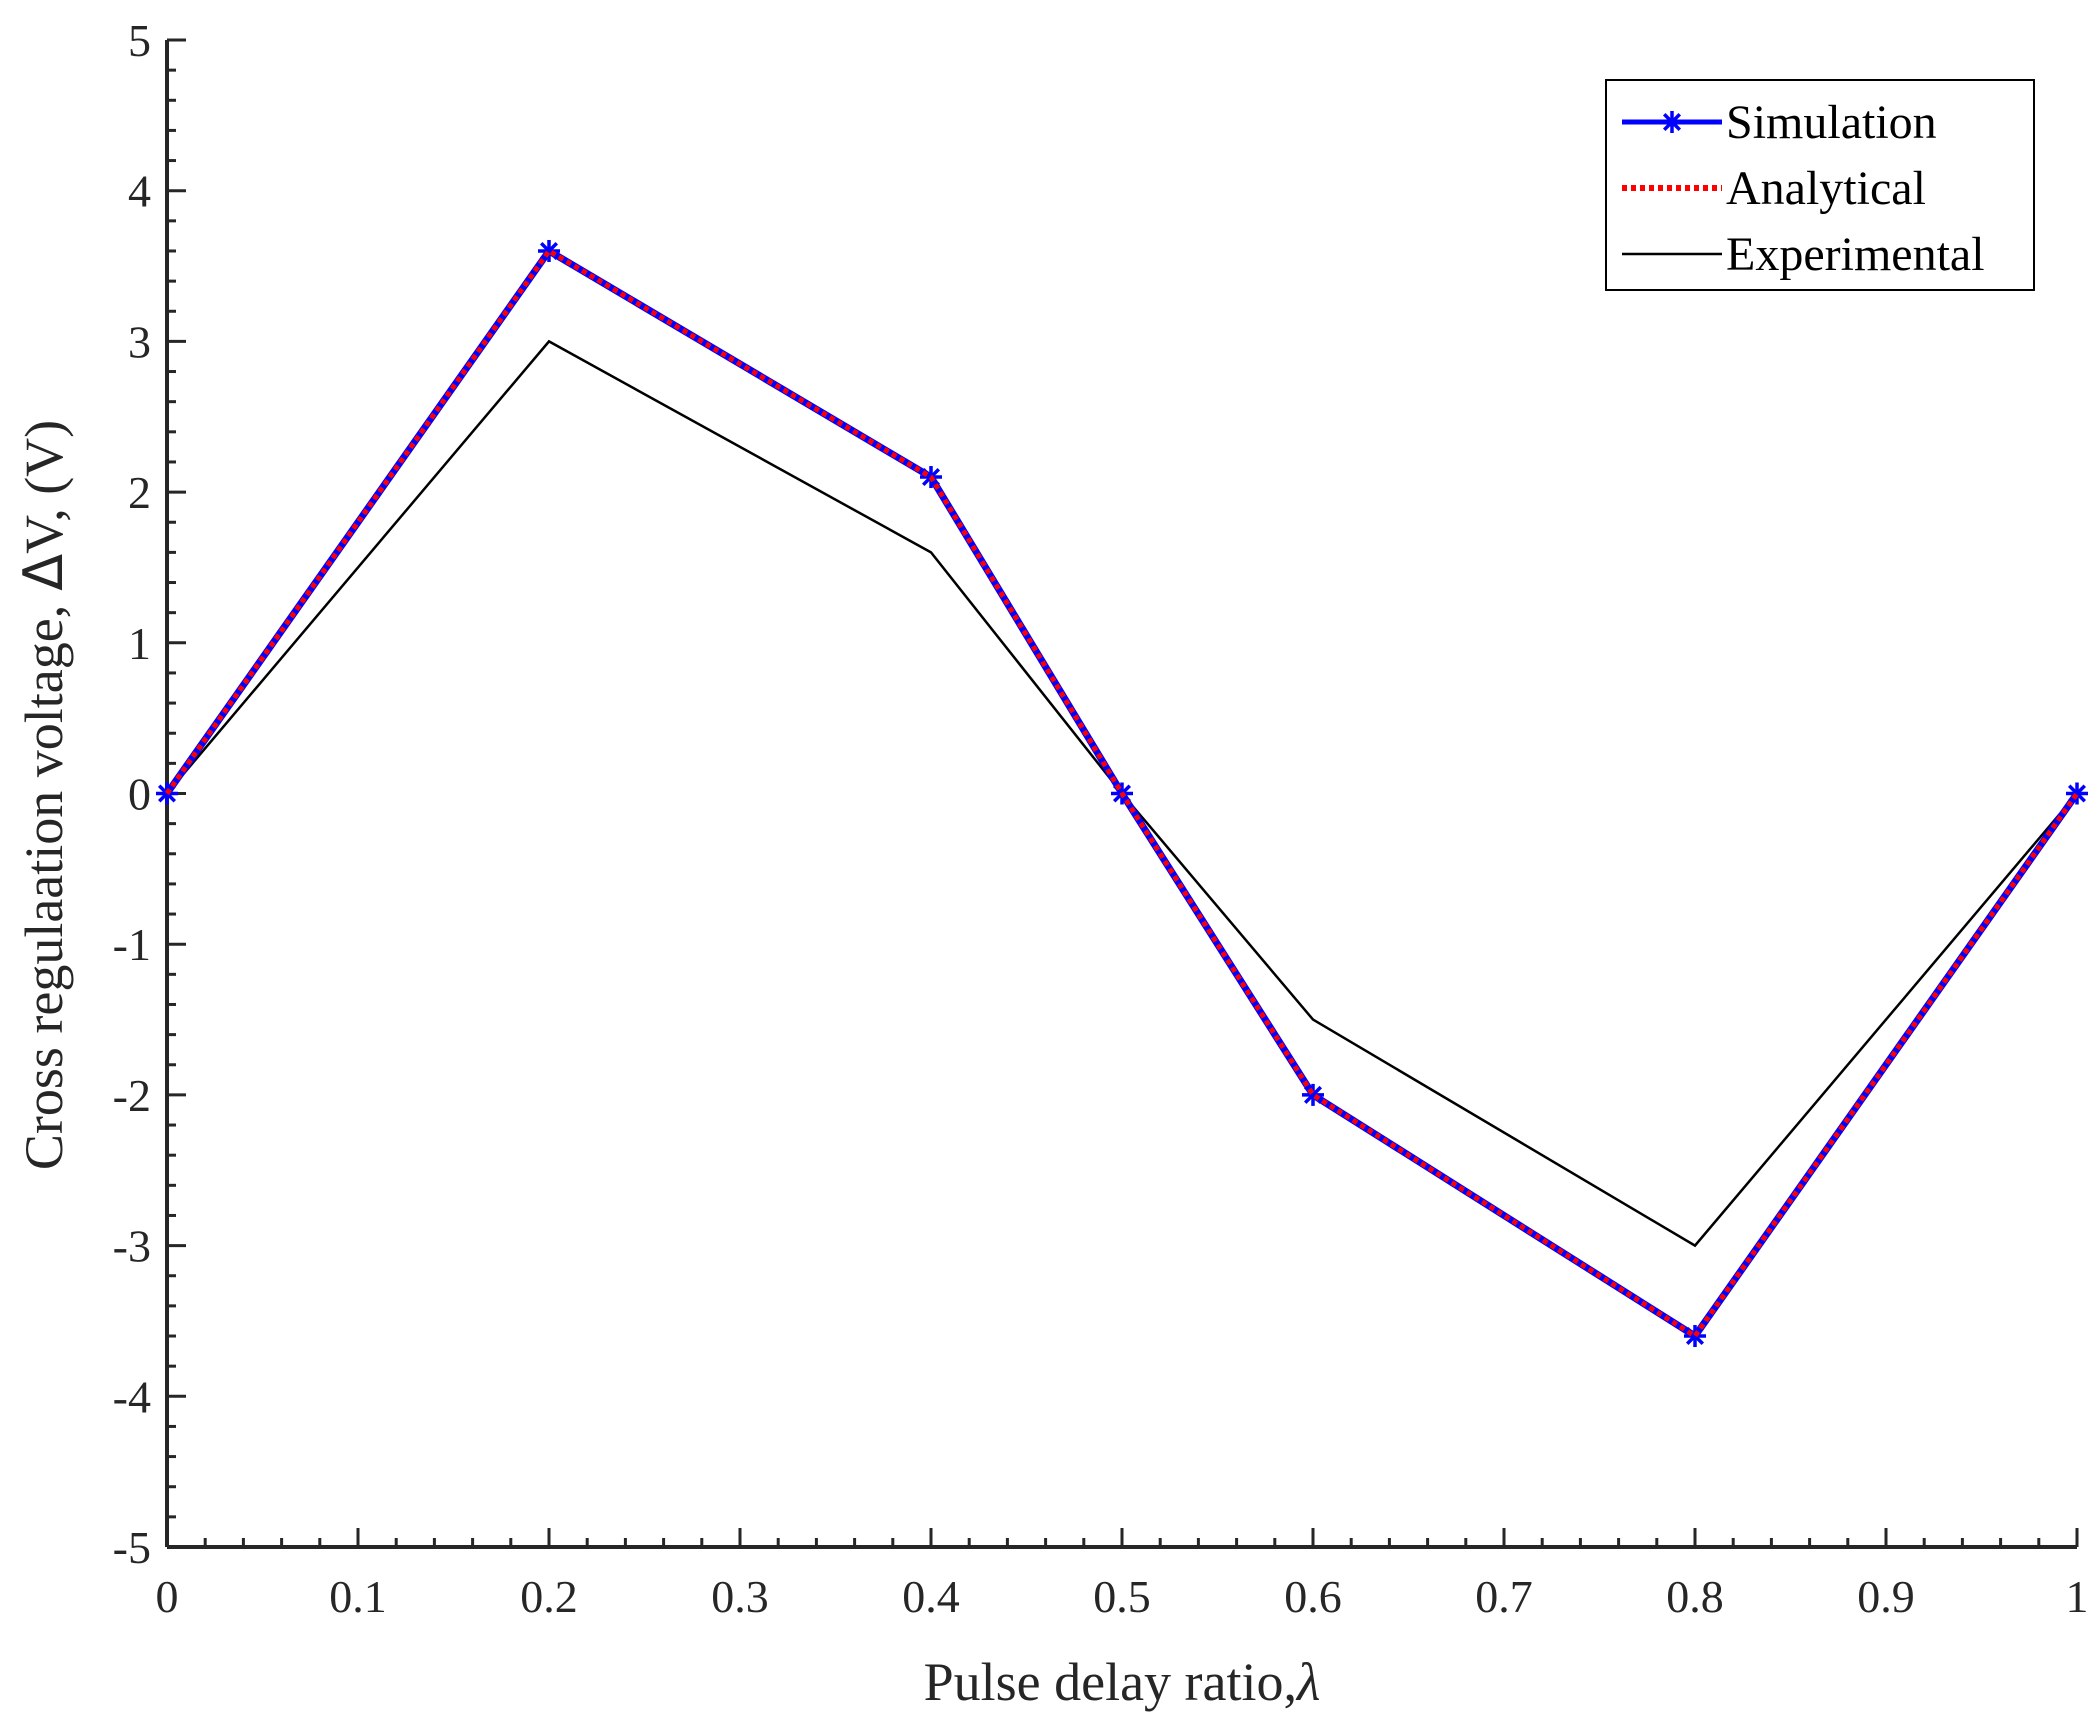 The image size is (2097, 1727). What do you see at coordinates (43, 572) in the screenshot?
I see `y-axis-title-symbol: Δ` at bounding box center [43, 572].